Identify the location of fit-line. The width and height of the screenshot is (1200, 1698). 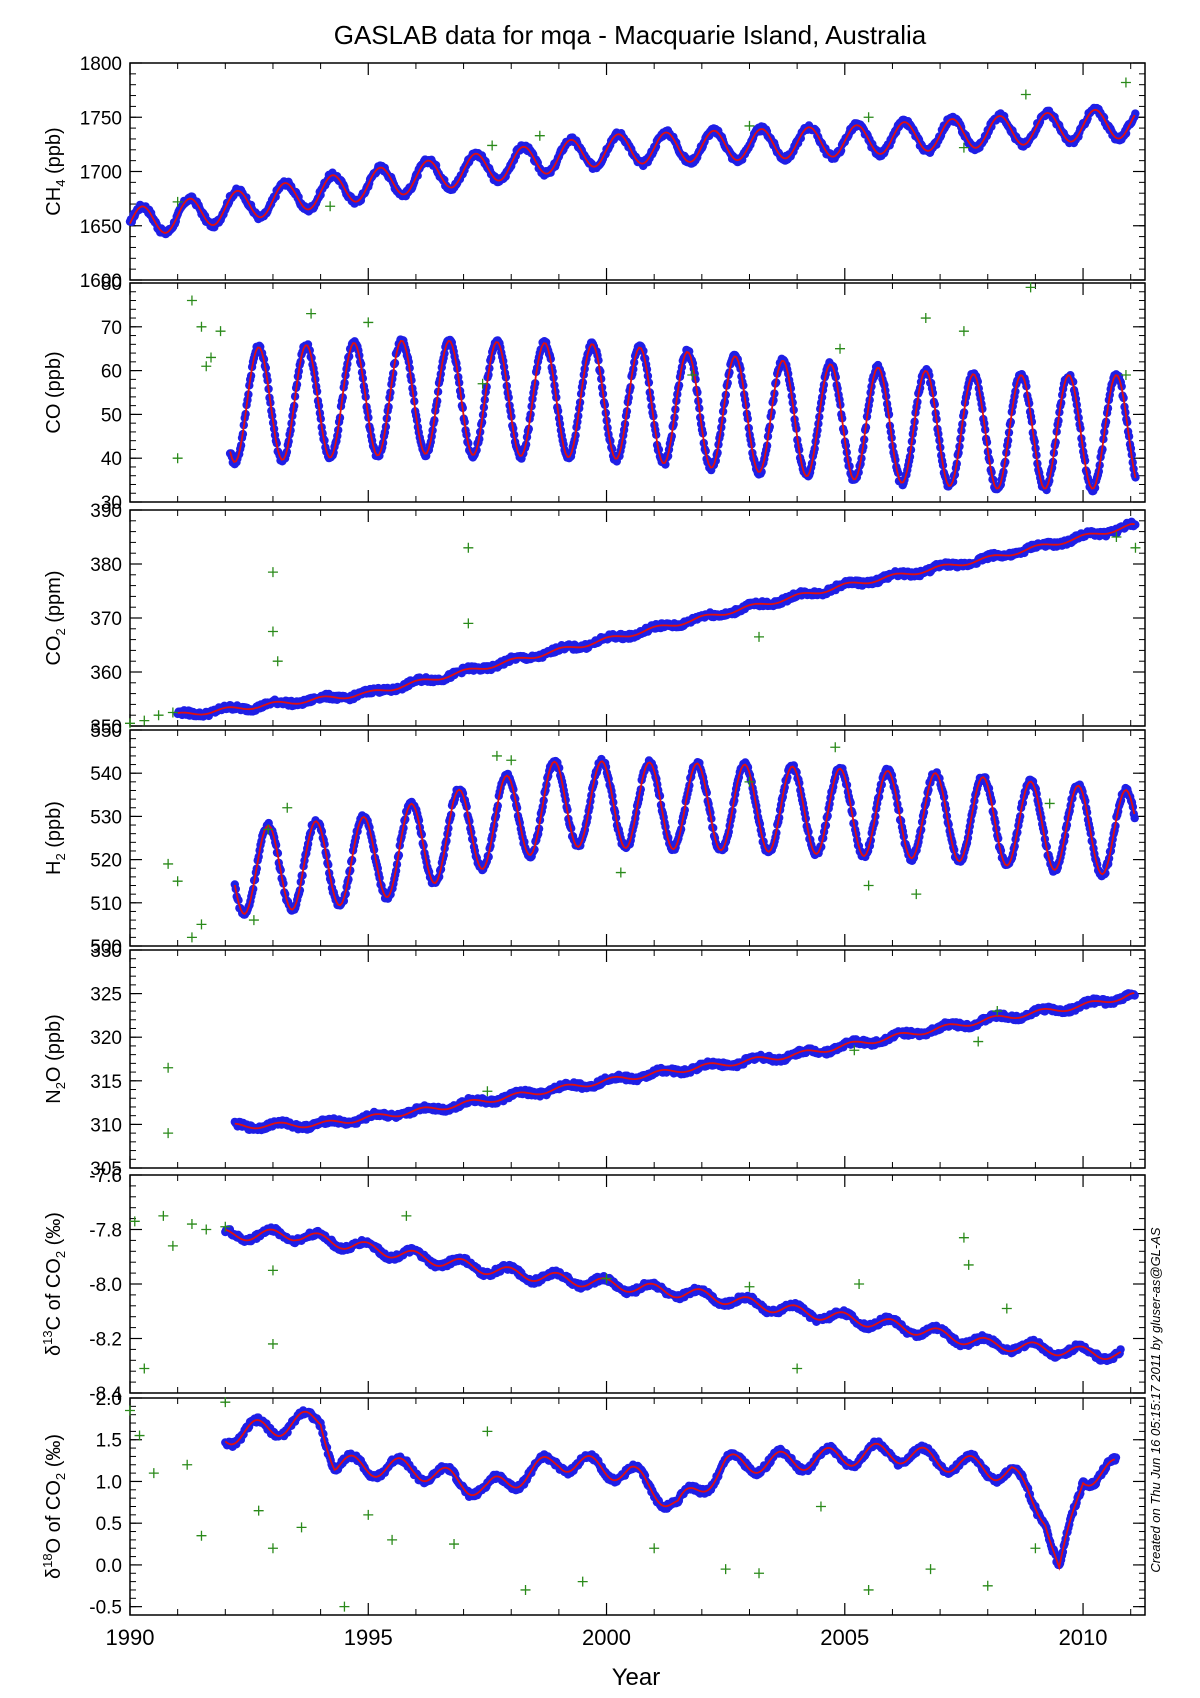
(632, 171).